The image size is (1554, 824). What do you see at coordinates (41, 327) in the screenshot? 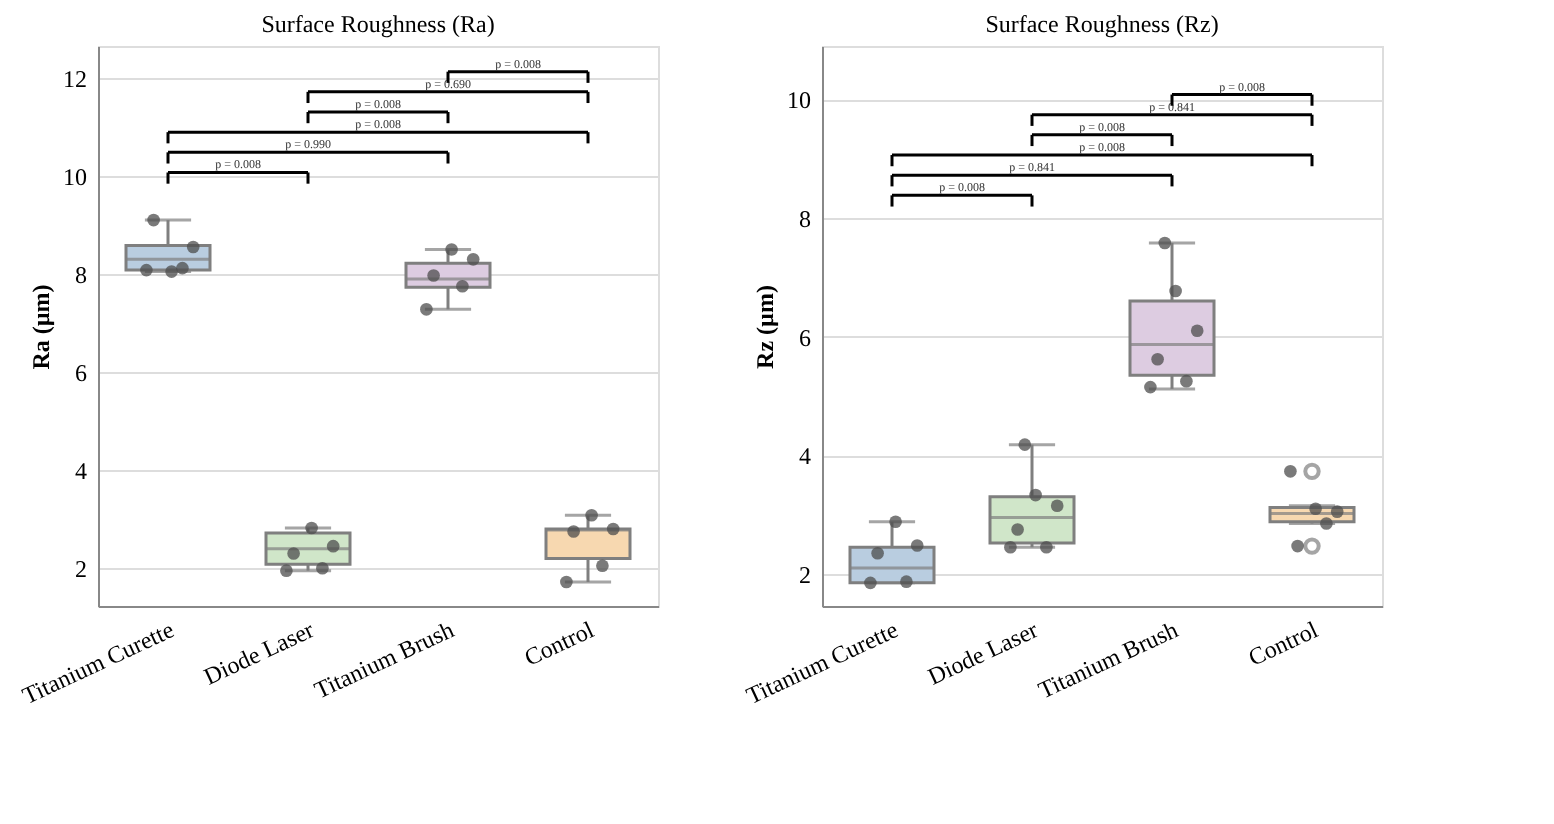
I see `y-axis-title: Ra (µm)` at bounding box center [41, 327].